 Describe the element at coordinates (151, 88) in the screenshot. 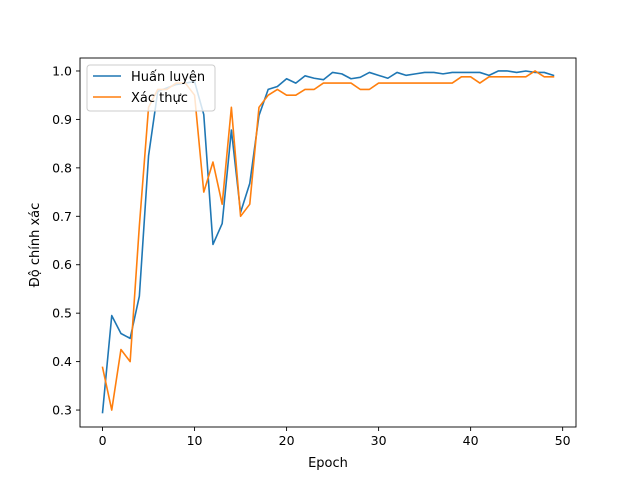

I see `legend: Huấn luyện Xác thực` at that location.